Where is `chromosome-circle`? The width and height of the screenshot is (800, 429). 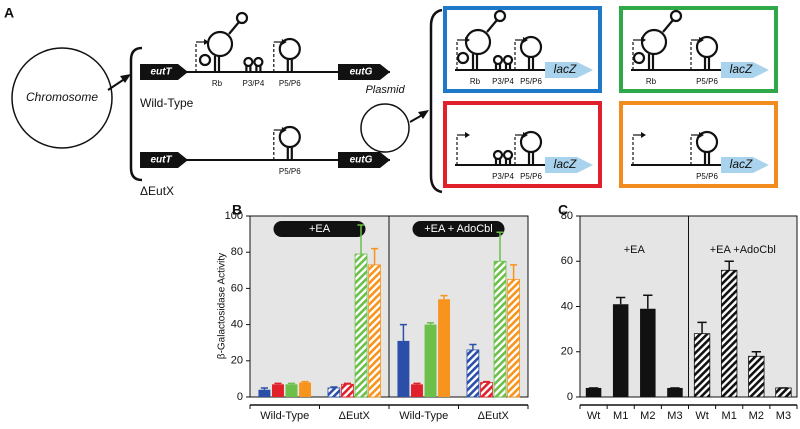 chromosome-circle is located at coordinates (62, 98).